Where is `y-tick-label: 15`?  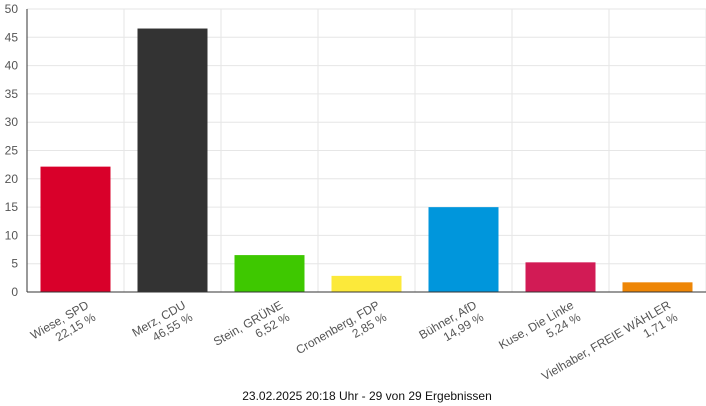
y-tick-label: 15 is located at coordinates (12, 207).